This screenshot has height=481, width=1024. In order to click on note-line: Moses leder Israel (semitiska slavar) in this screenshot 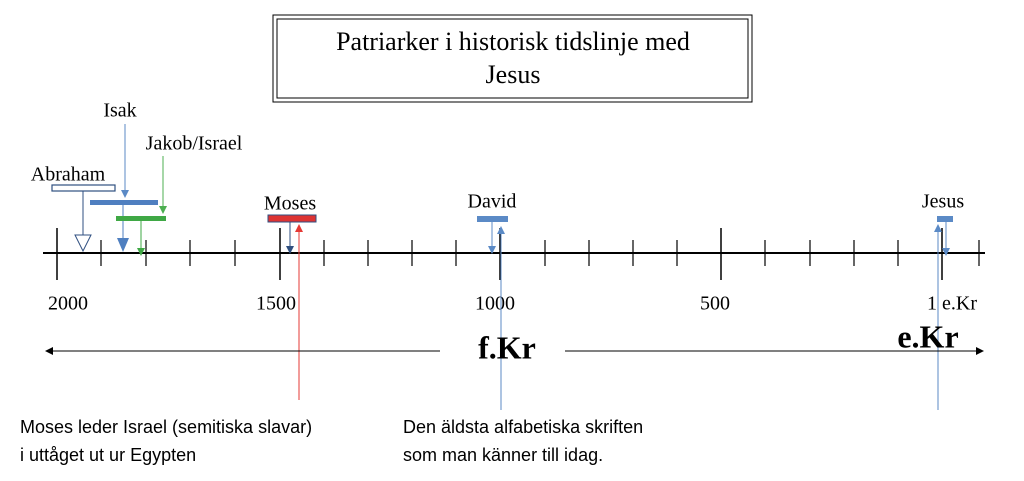, I will do `click(166, 427)`.